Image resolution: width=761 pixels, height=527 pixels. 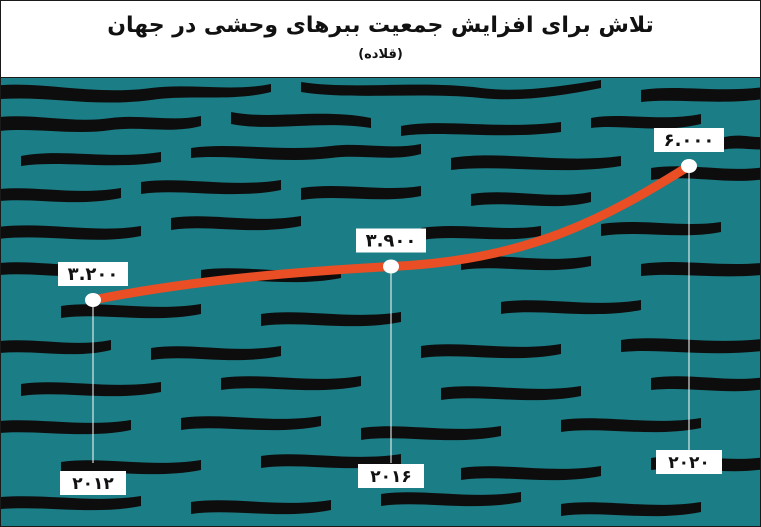 I want to click on x-tick-label: ۲۰۱۶, so click(x=391, y=476).